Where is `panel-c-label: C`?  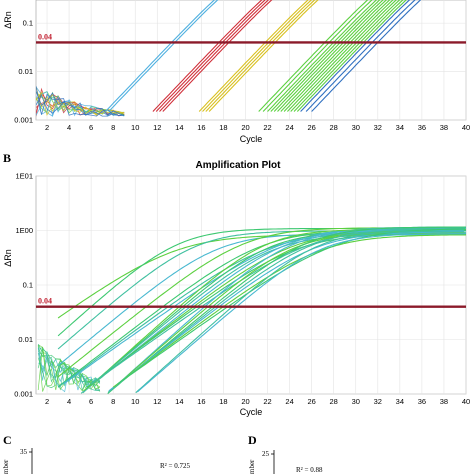 panel-c-label: C is located at coordinates (7, 440).